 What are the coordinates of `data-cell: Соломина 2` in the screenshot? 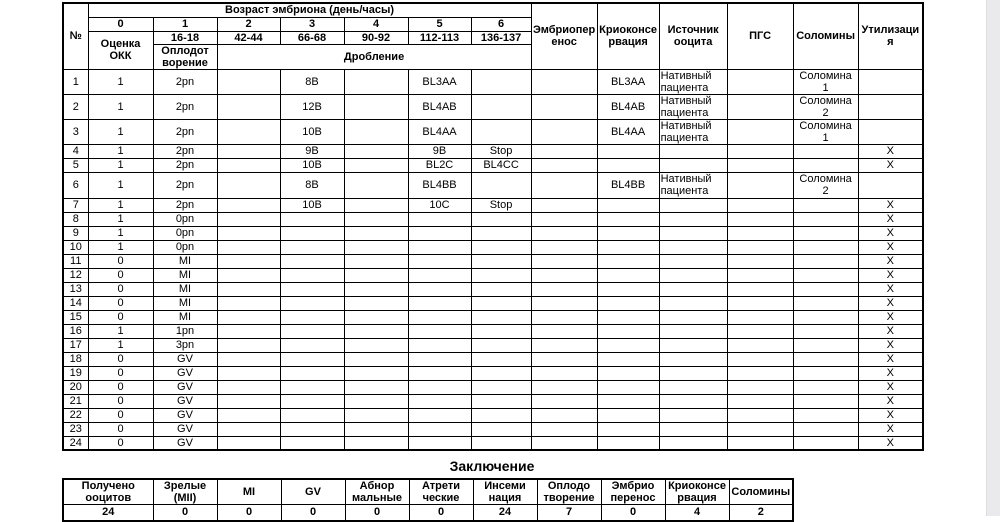 It's located at (825, 106).